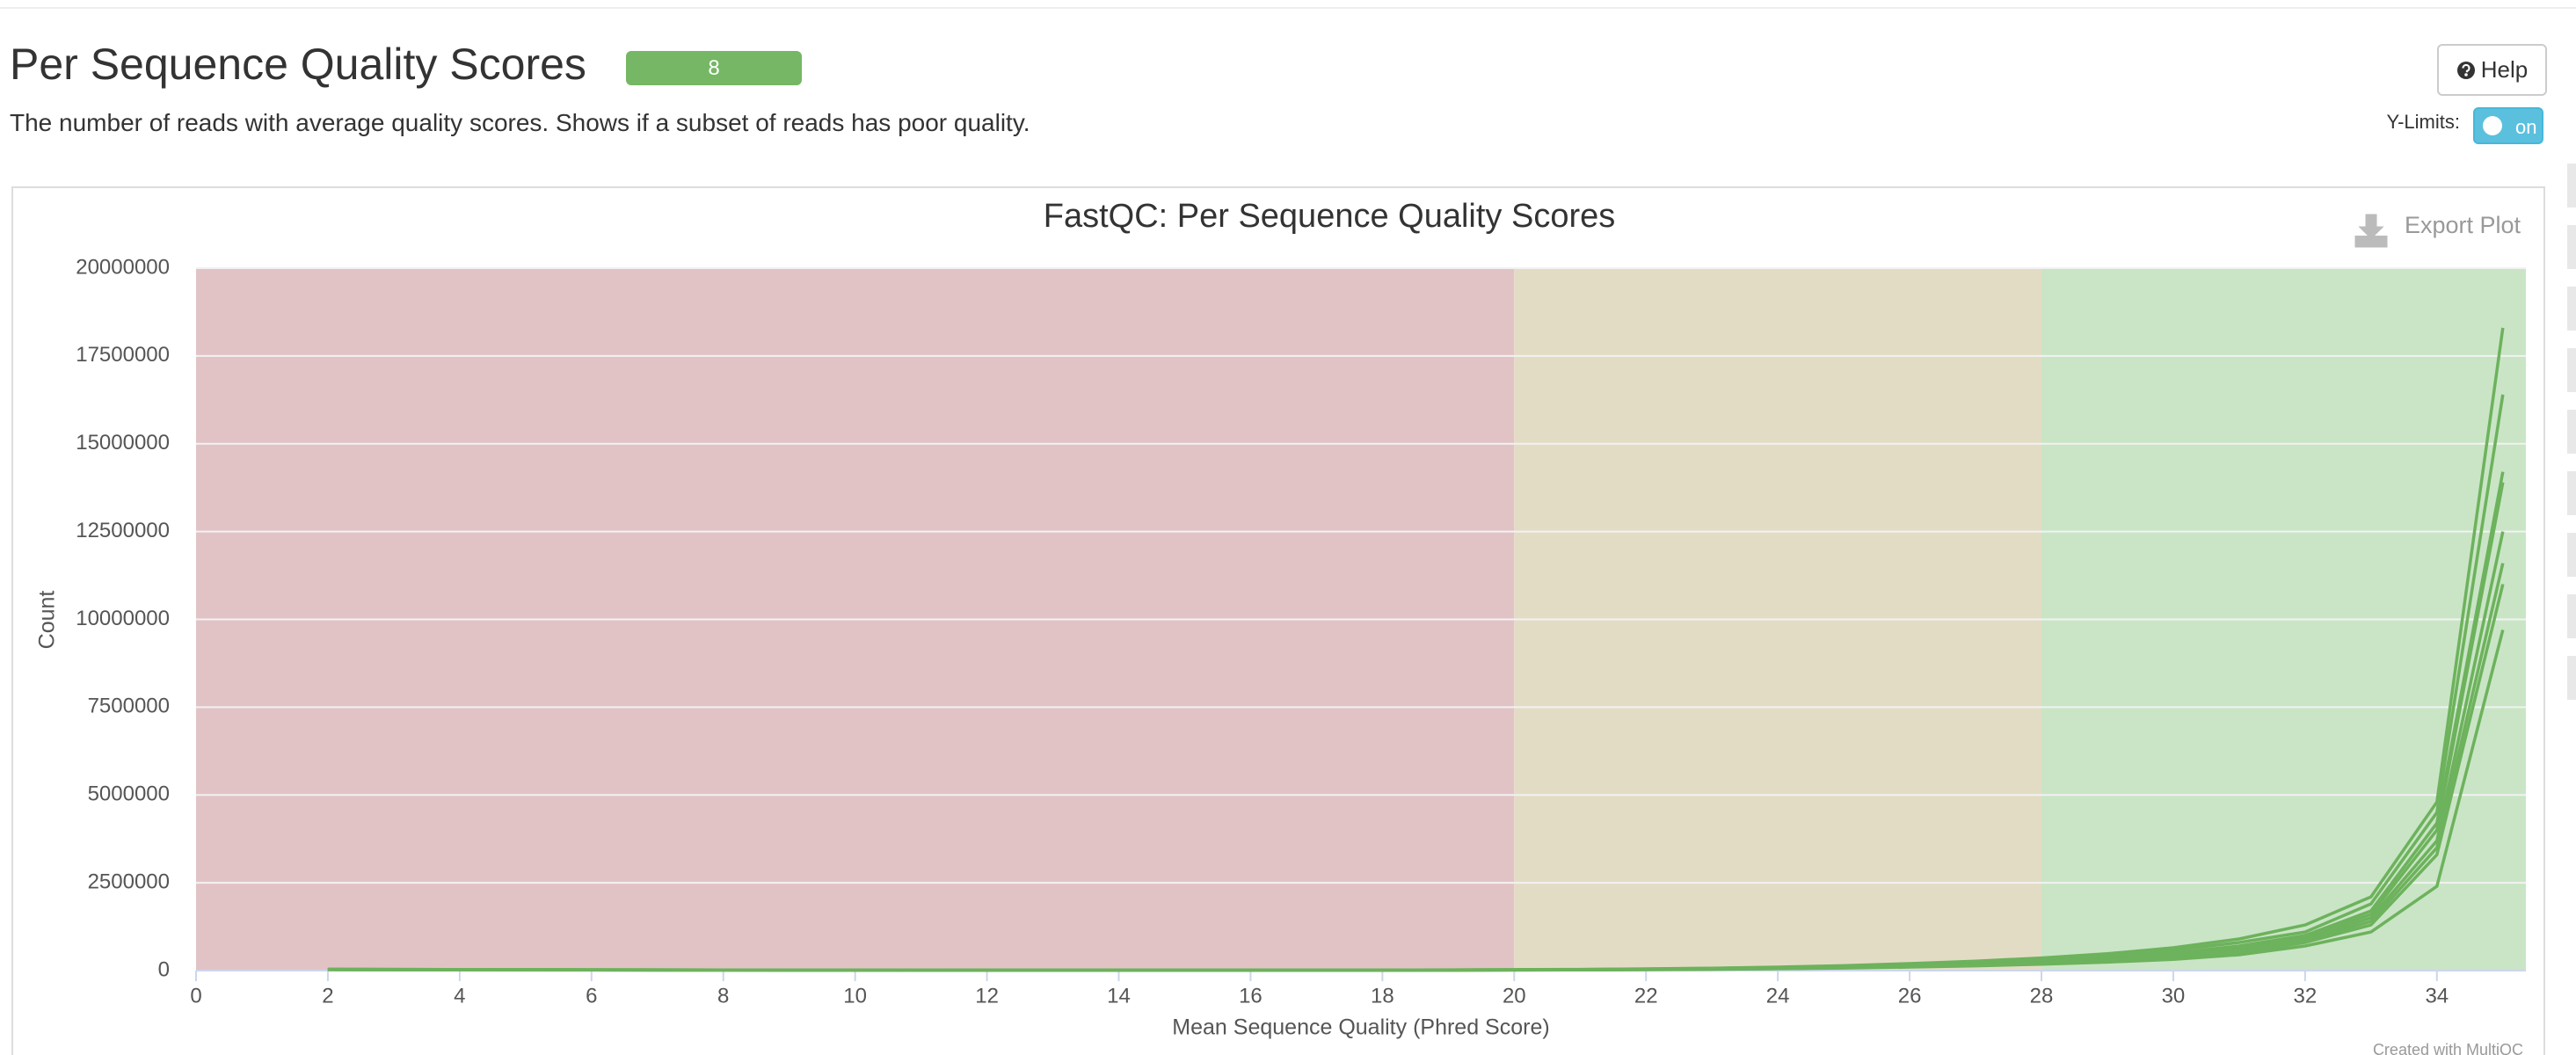 The width and height of the screenshot is (2576, 1055). Describe the element at coordinates (129, 706) in the screenshot. I see `y-tick-label: 7500000` at that location.